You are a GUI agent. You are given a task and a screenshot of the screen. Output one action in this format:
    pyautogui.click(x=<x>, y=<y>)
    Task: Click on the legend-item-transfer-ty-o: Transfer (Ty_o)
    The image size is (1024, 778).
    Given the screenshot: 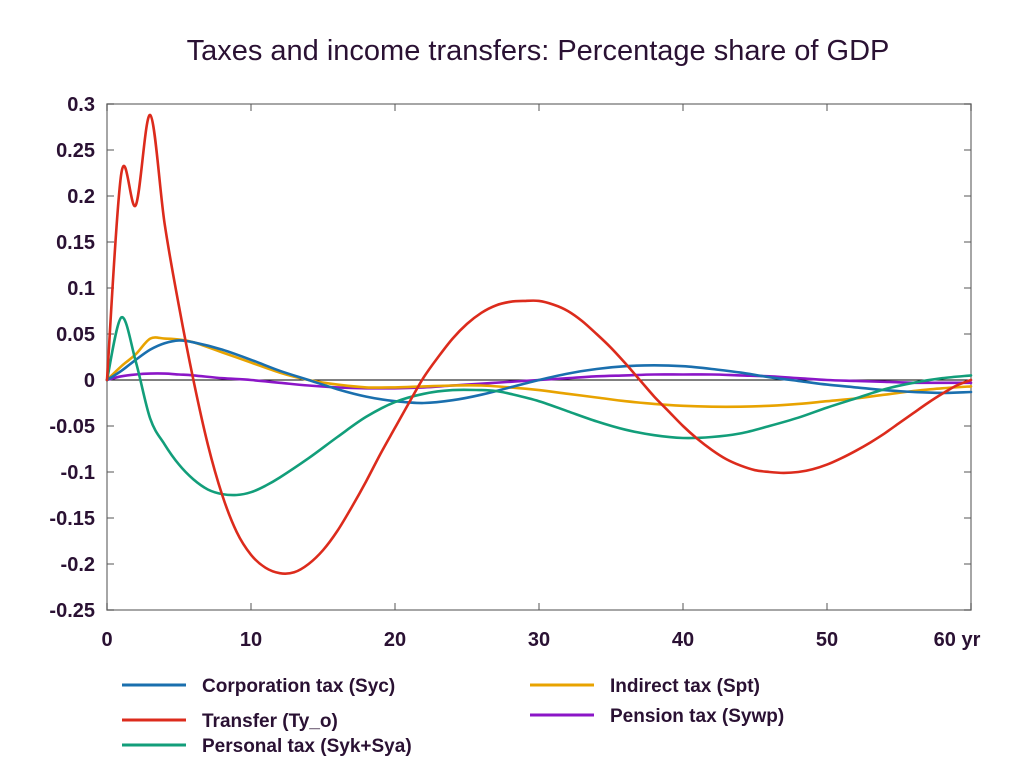 What is the action you would take?
    pyautogui.click(x=230, y=721)
    